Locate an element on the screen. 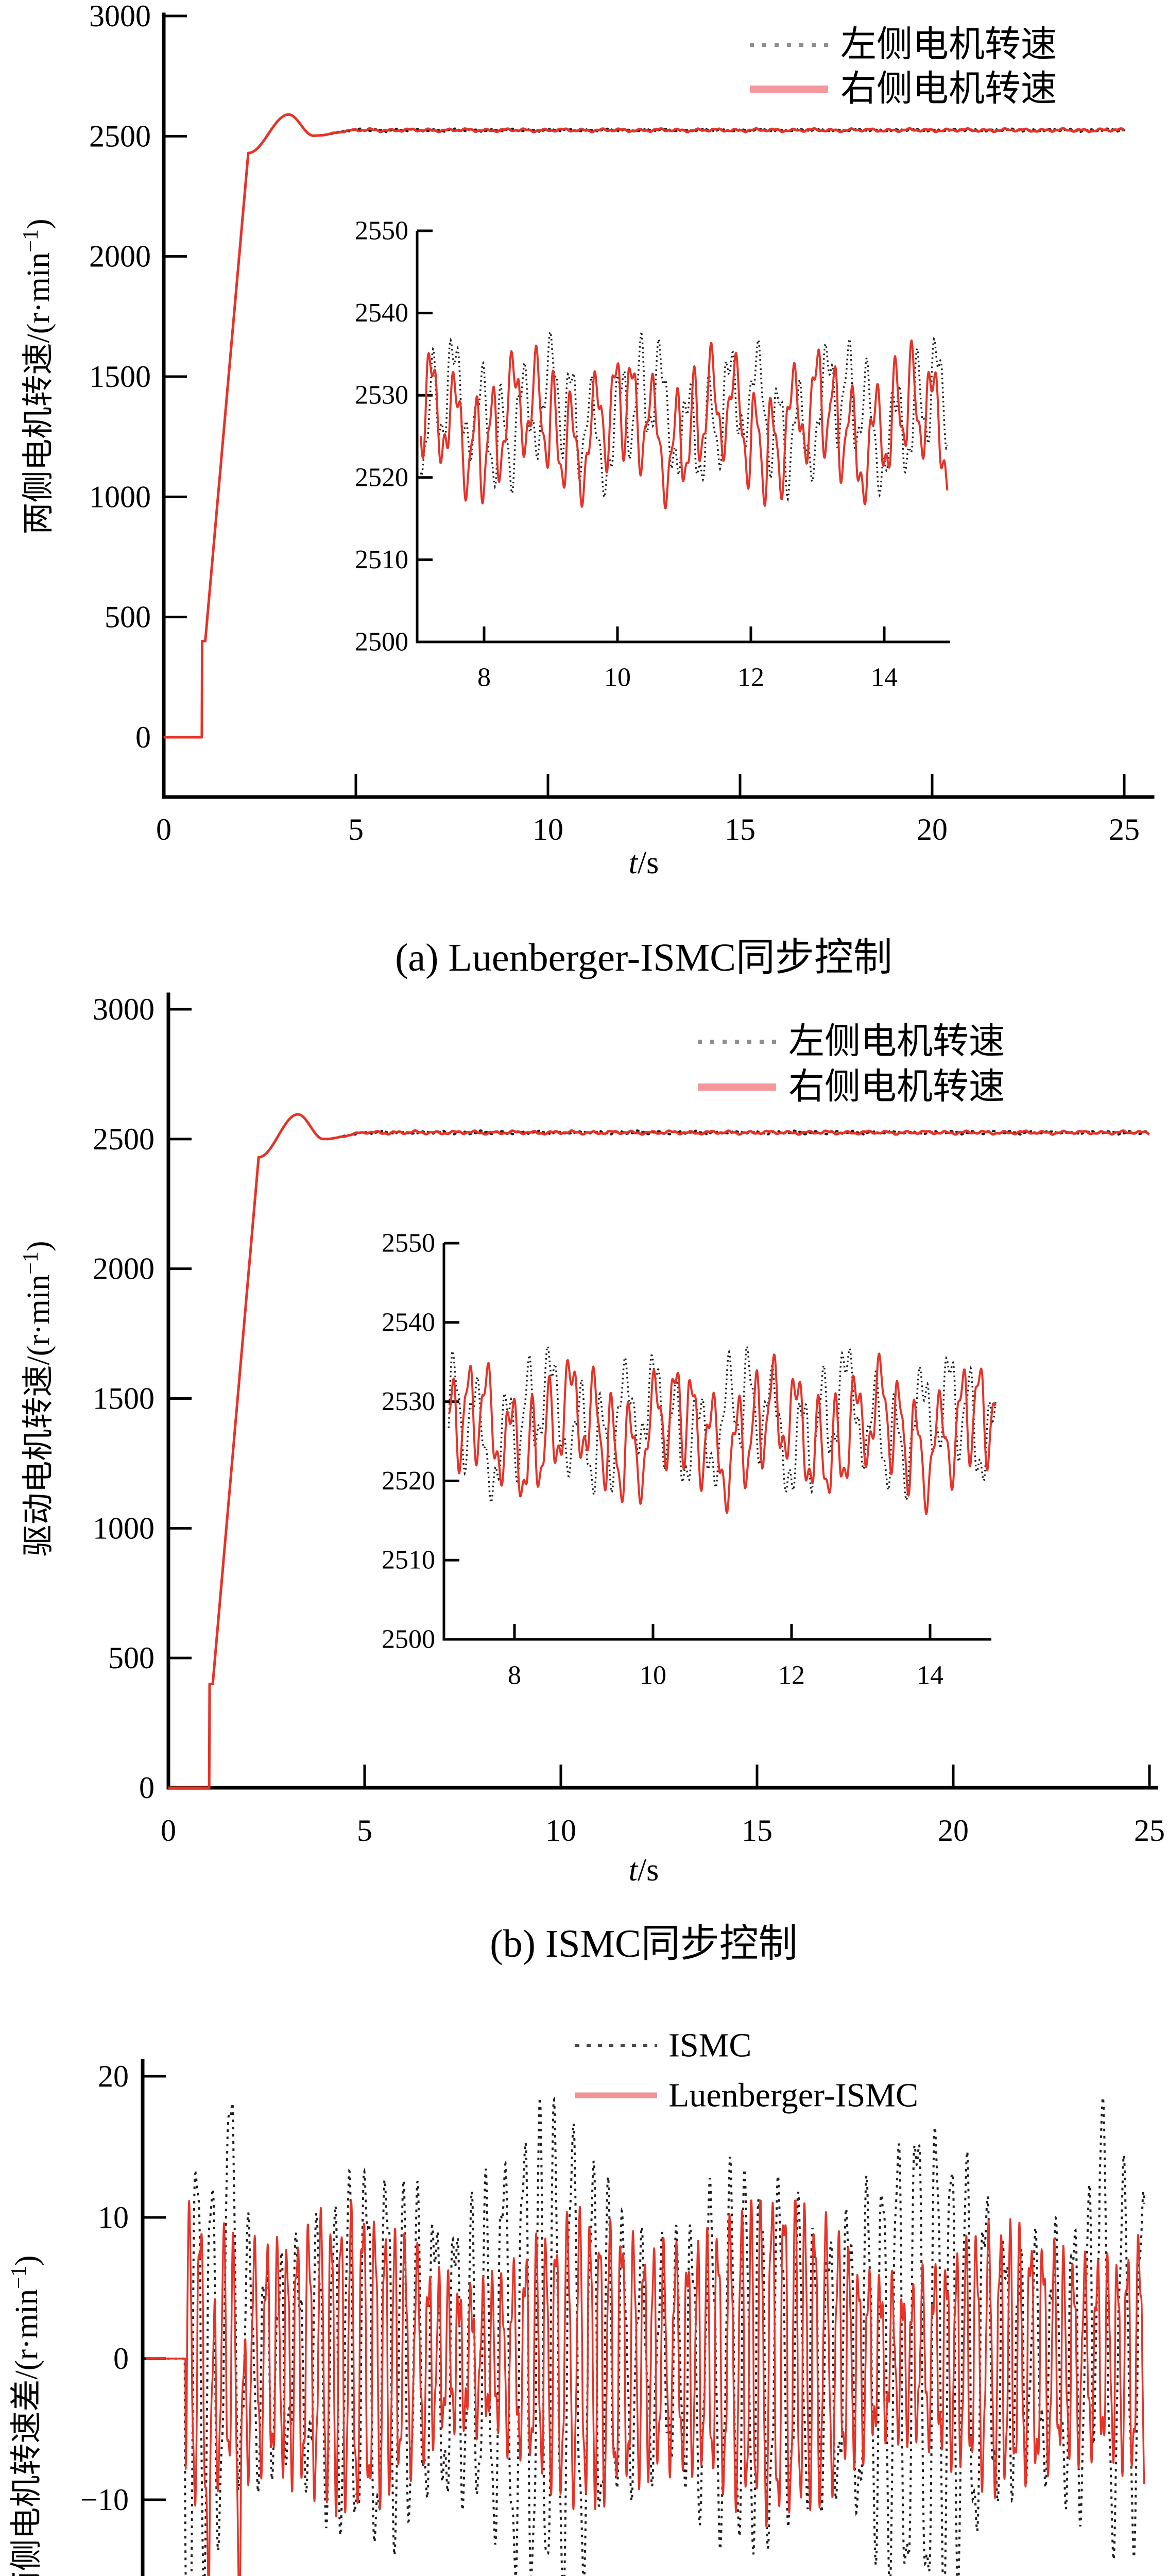  chart-a-inset: 2500 2510 2520 2530 2540 2550 8 10 12 14 is located at coordinates (652, 454).